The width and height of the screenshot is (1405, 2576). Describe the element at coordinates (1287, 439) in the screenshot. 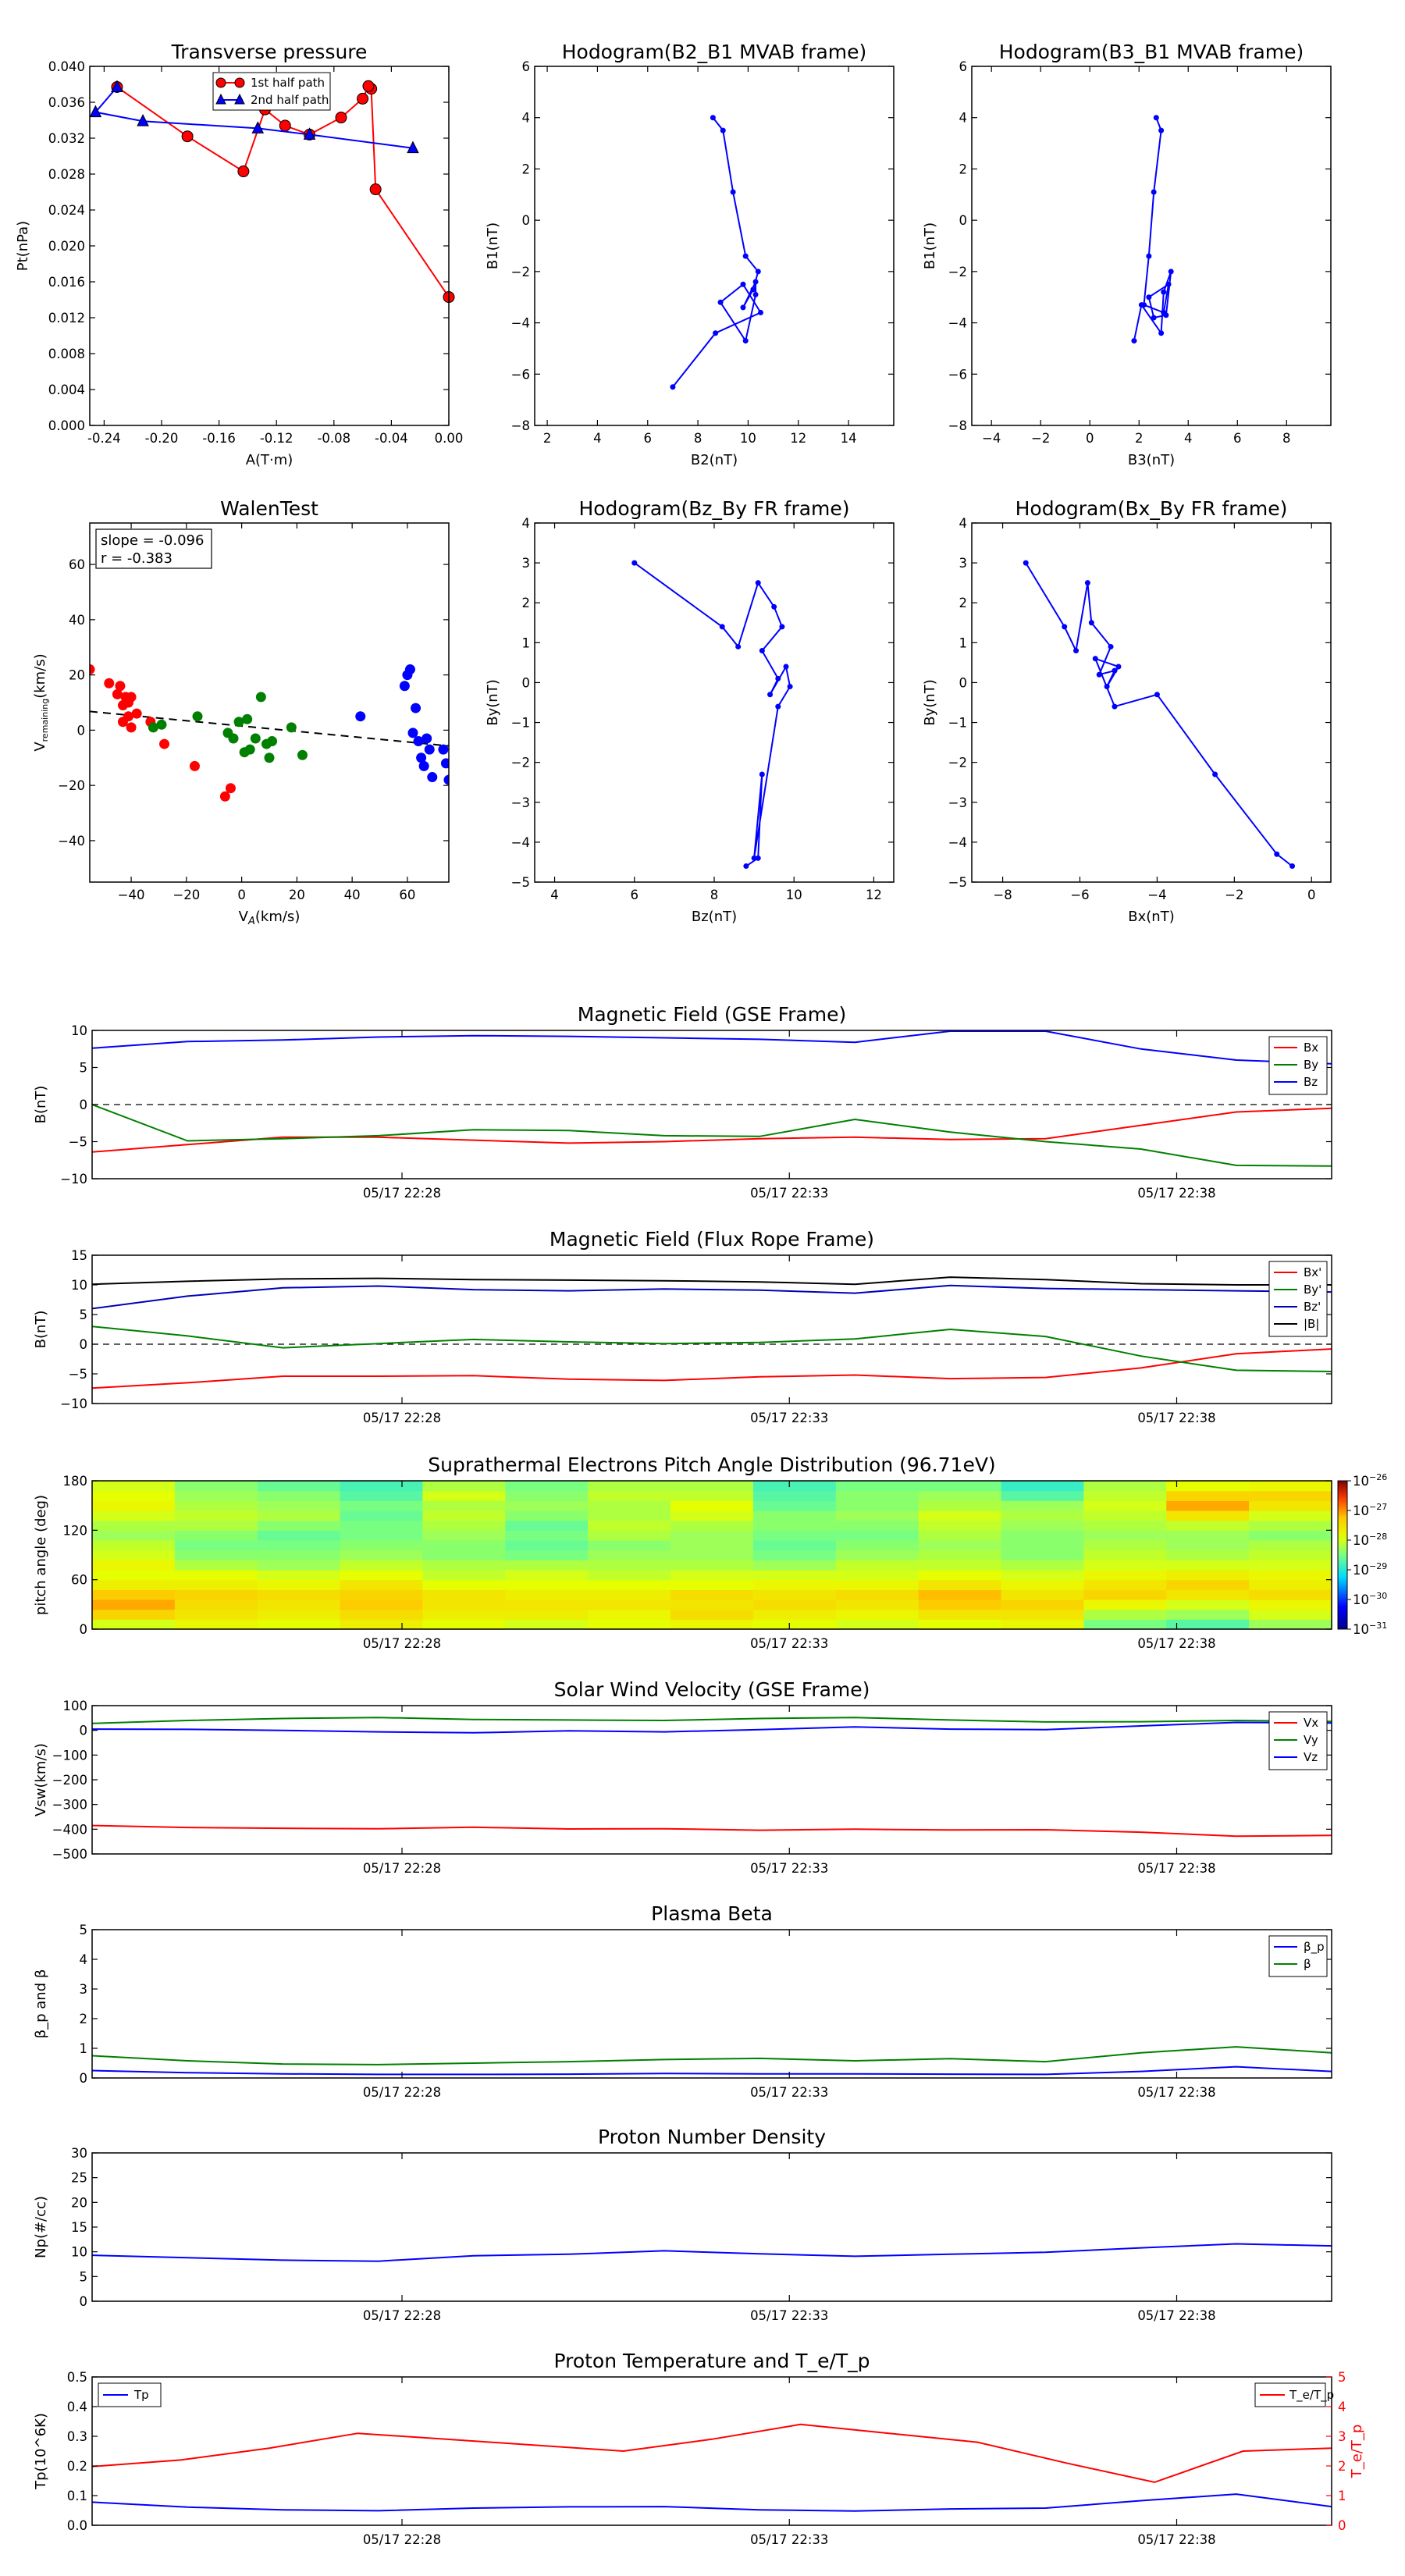

I see `h2-xtick-label: 8` at that location.